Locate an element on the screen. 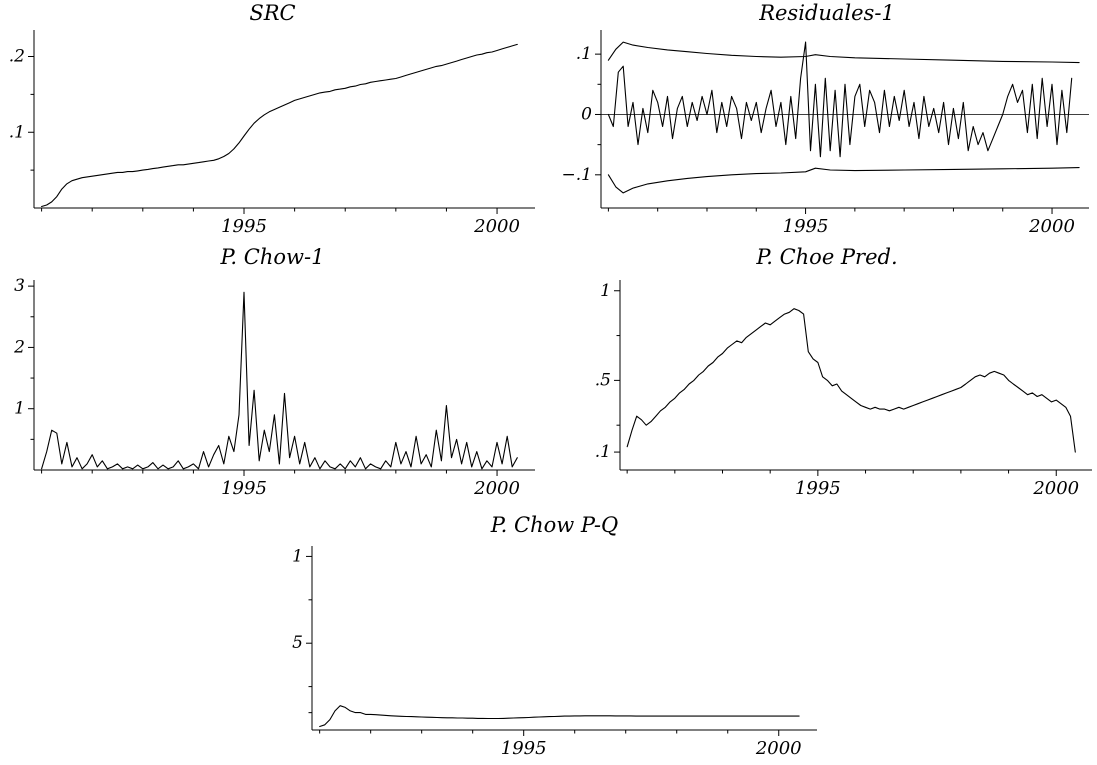  svg-text: 2 is located at coordinates (19, 347).